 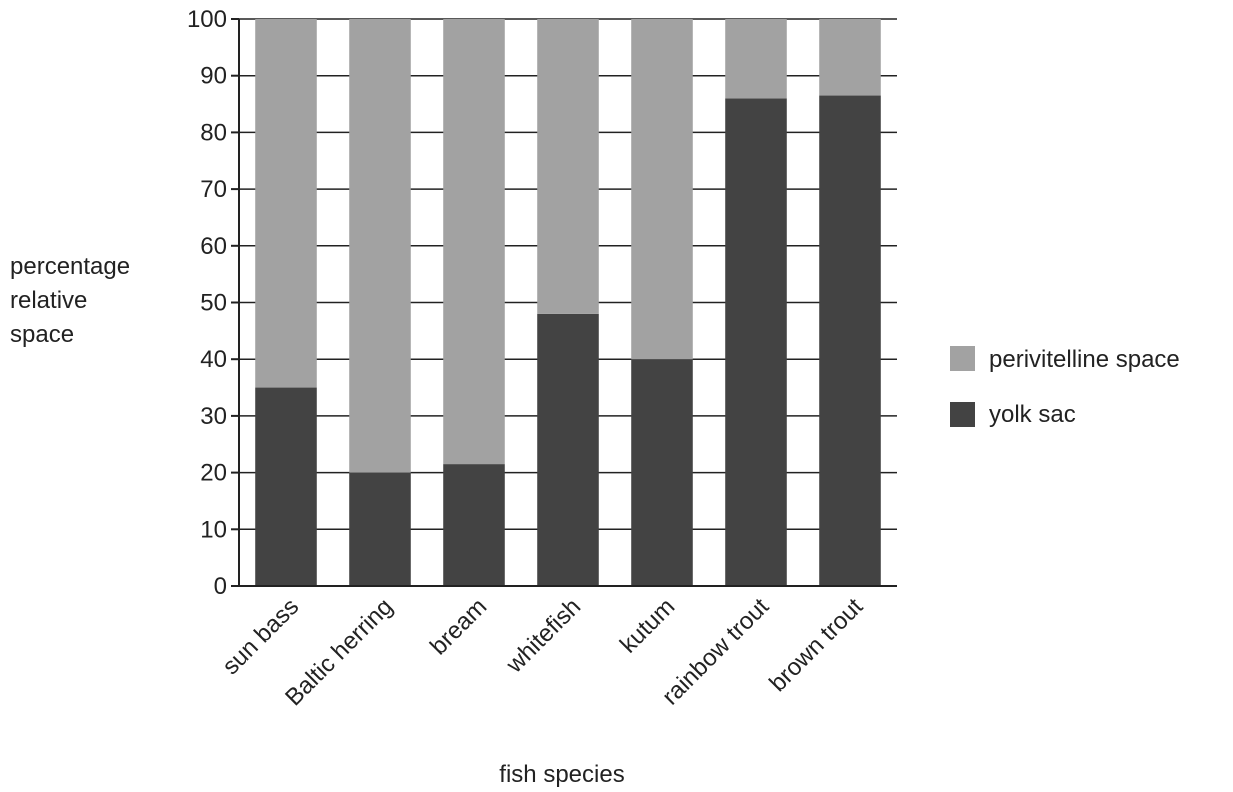 I want to click on y-tick-label: 80, so click(x=213, y=132).